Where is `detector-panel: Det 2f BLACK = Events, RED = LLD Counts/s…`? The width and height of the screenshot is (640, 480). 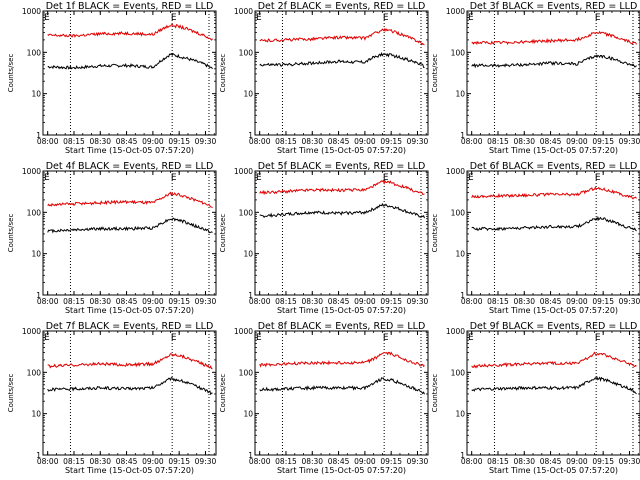 detector-panel: Det 2f BLACK = Events, RED = LLD Counts/s… is located at coordinates (324, 78).